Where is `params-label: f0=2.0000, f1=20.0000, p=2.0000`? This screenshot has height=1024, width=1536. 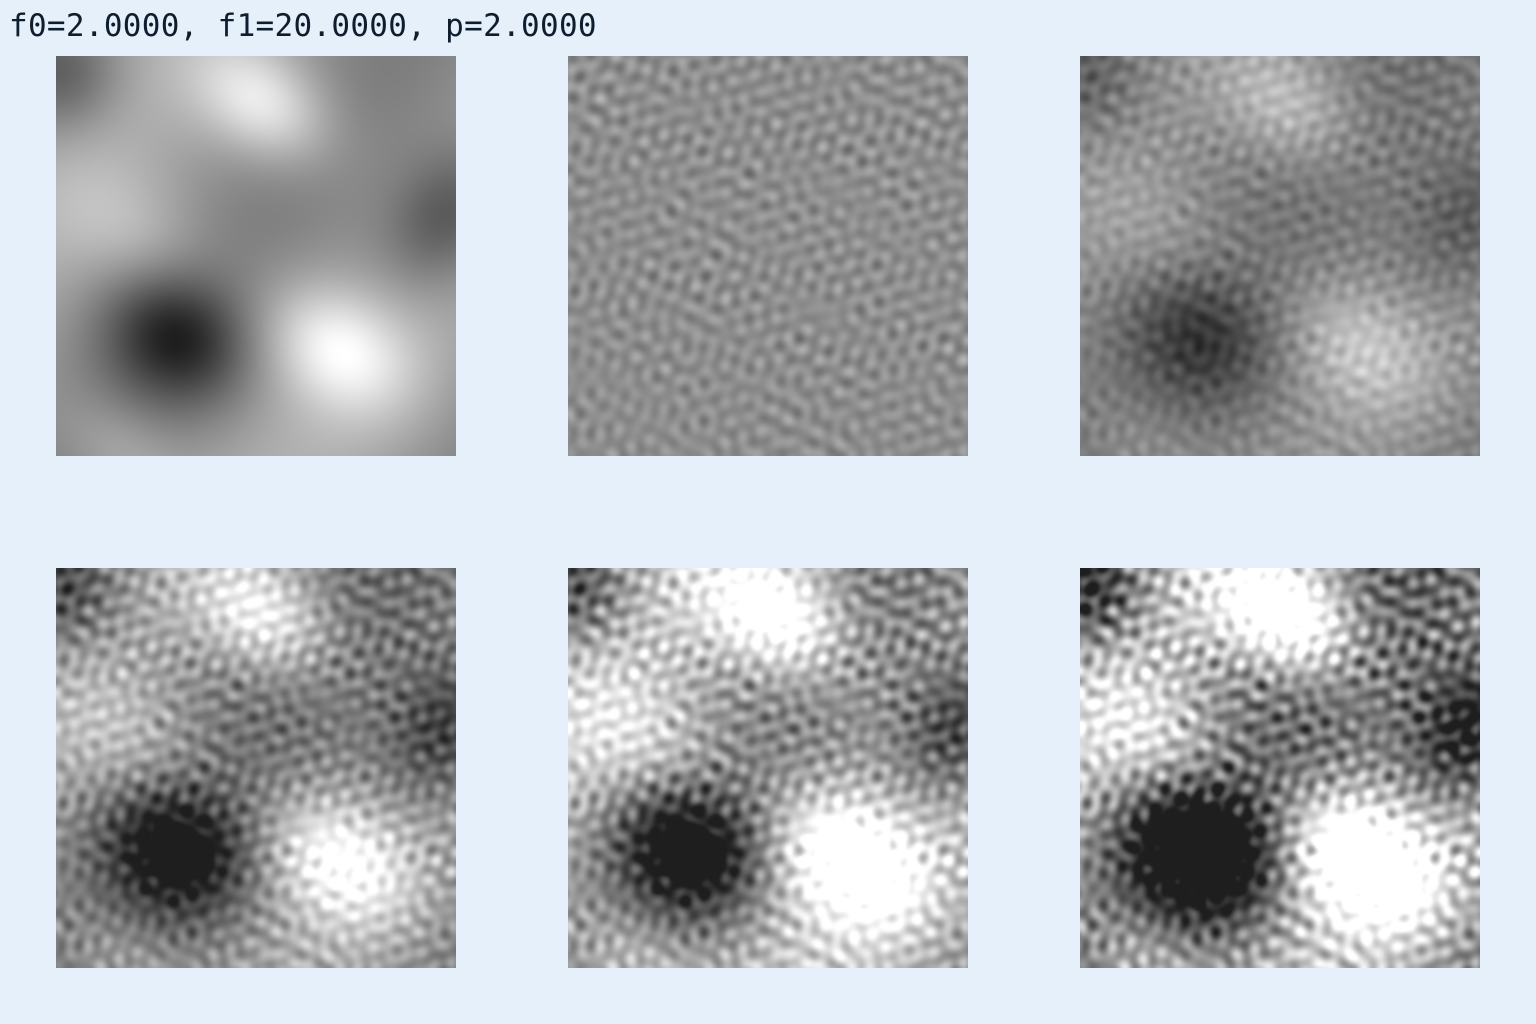 params-label: f0=2.0000, f1=20.0000, p=2.0000 is located at coordinates (303, 26).